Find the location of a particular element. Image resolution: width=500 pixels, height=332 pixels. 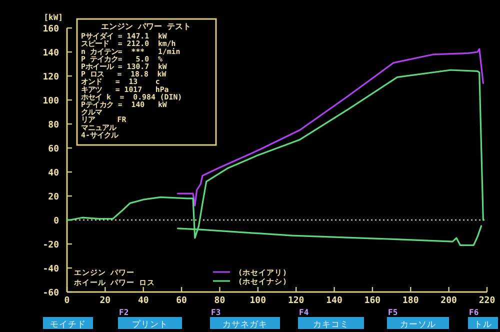

y-tick-label: 20 is located at coordinates (53, 197).